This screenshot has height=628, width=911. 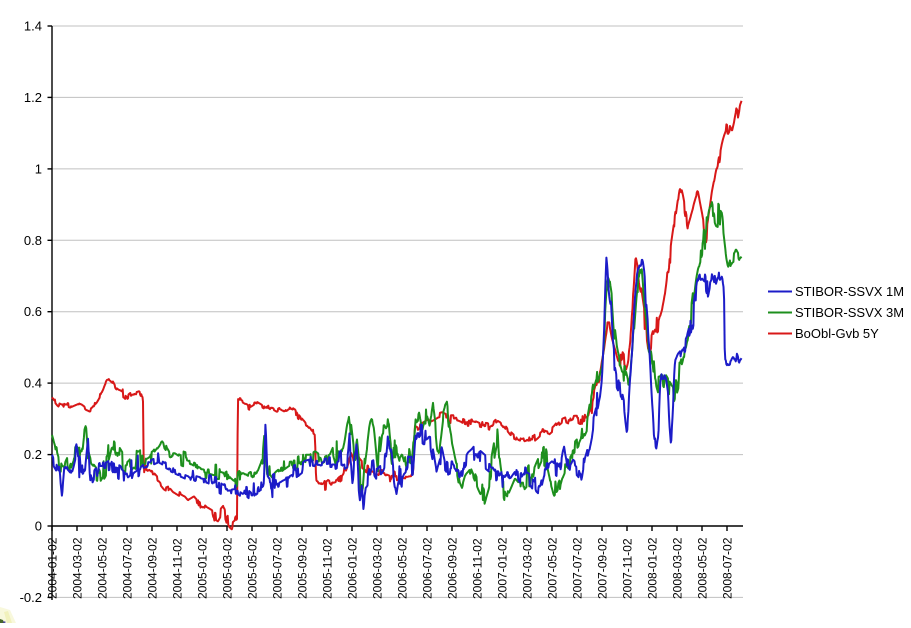 I want to click on svg-text: 2007-03-02, so click(x=528, y=568).